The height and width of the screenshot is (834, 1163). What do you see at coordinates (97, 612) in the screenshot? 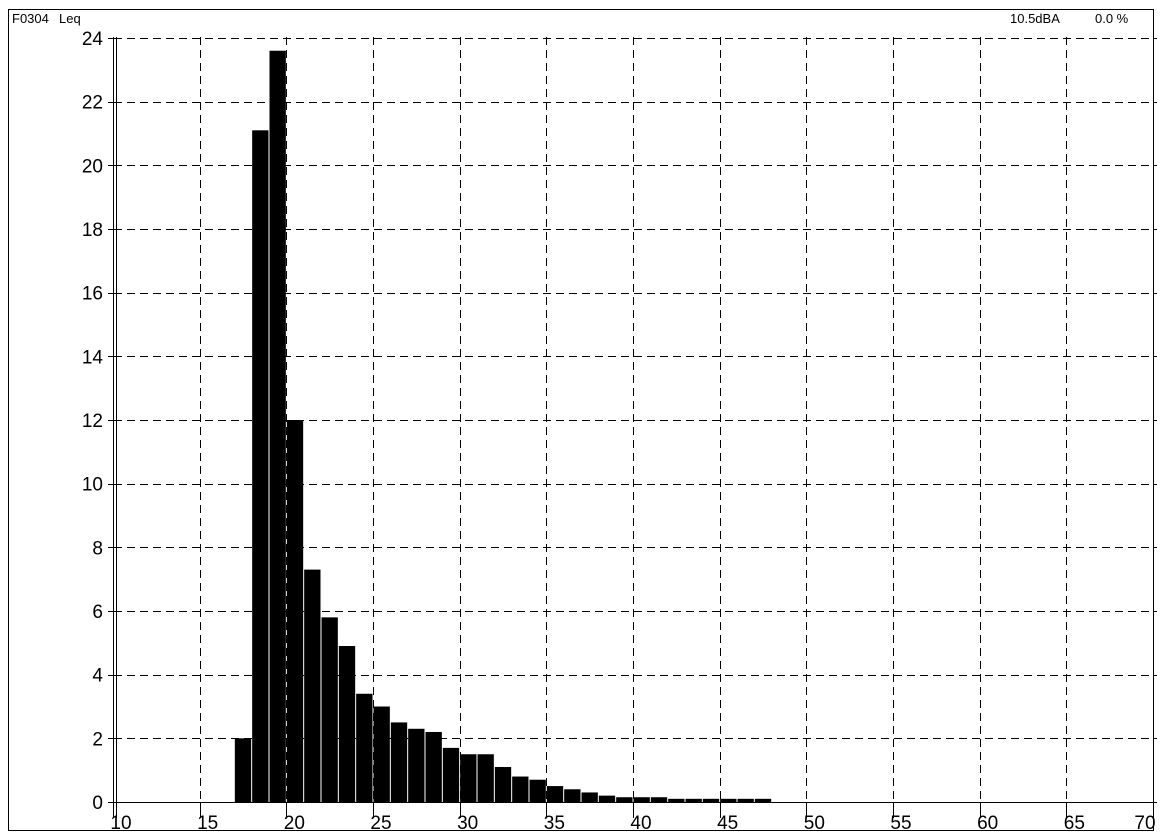
I see `y-tick-label: 6` at bounding box center [97, 612].